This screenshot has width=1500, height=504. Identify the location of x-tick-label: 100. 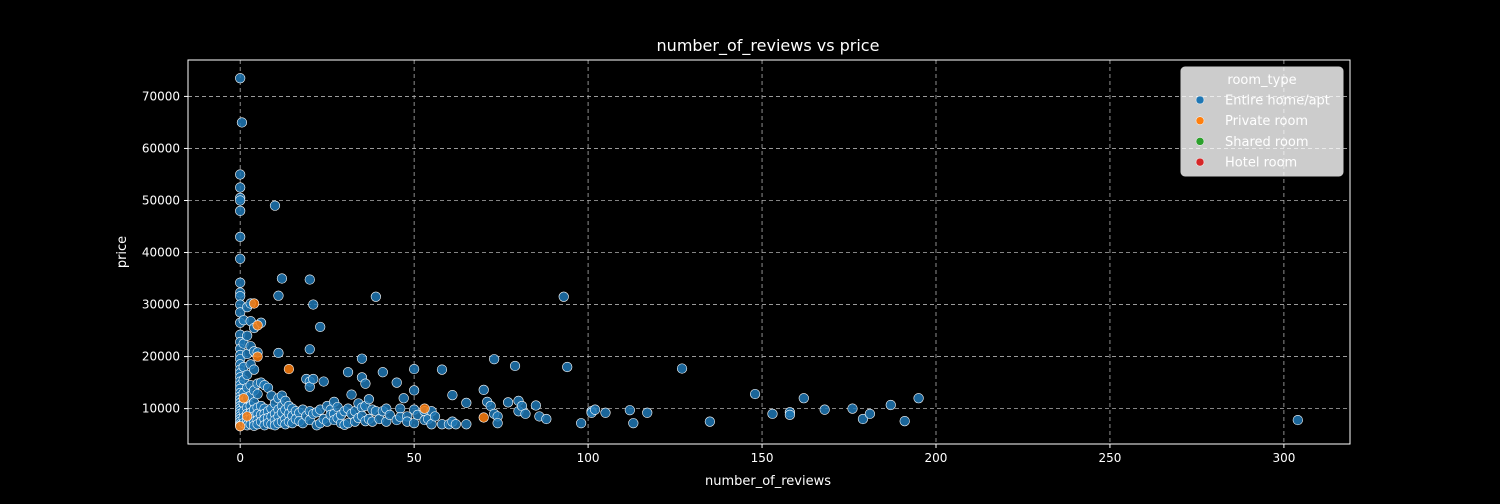
(588, 458).